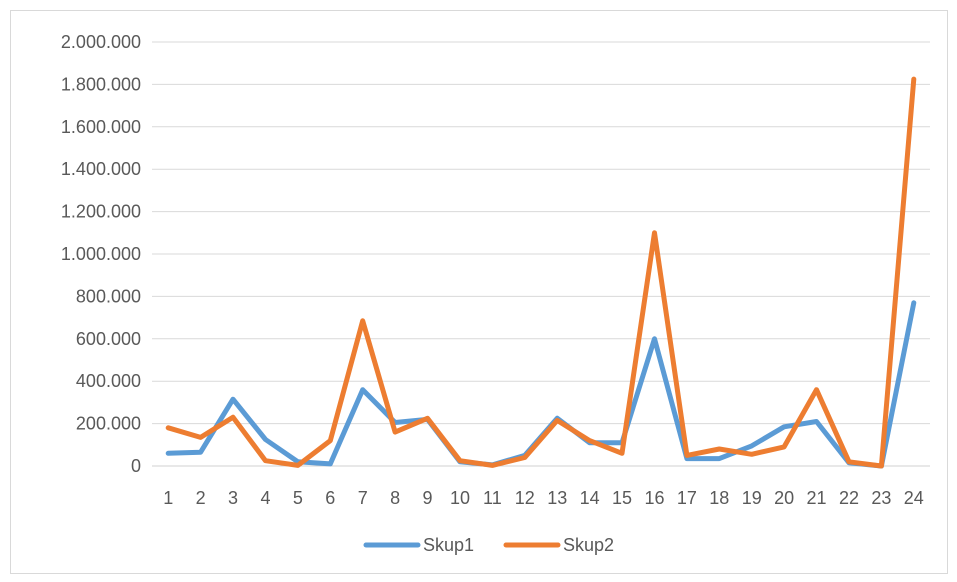  Describe the element at coordinates (108, 296) in the screenshot. I see `y-tick-label: 800.000` at that location.